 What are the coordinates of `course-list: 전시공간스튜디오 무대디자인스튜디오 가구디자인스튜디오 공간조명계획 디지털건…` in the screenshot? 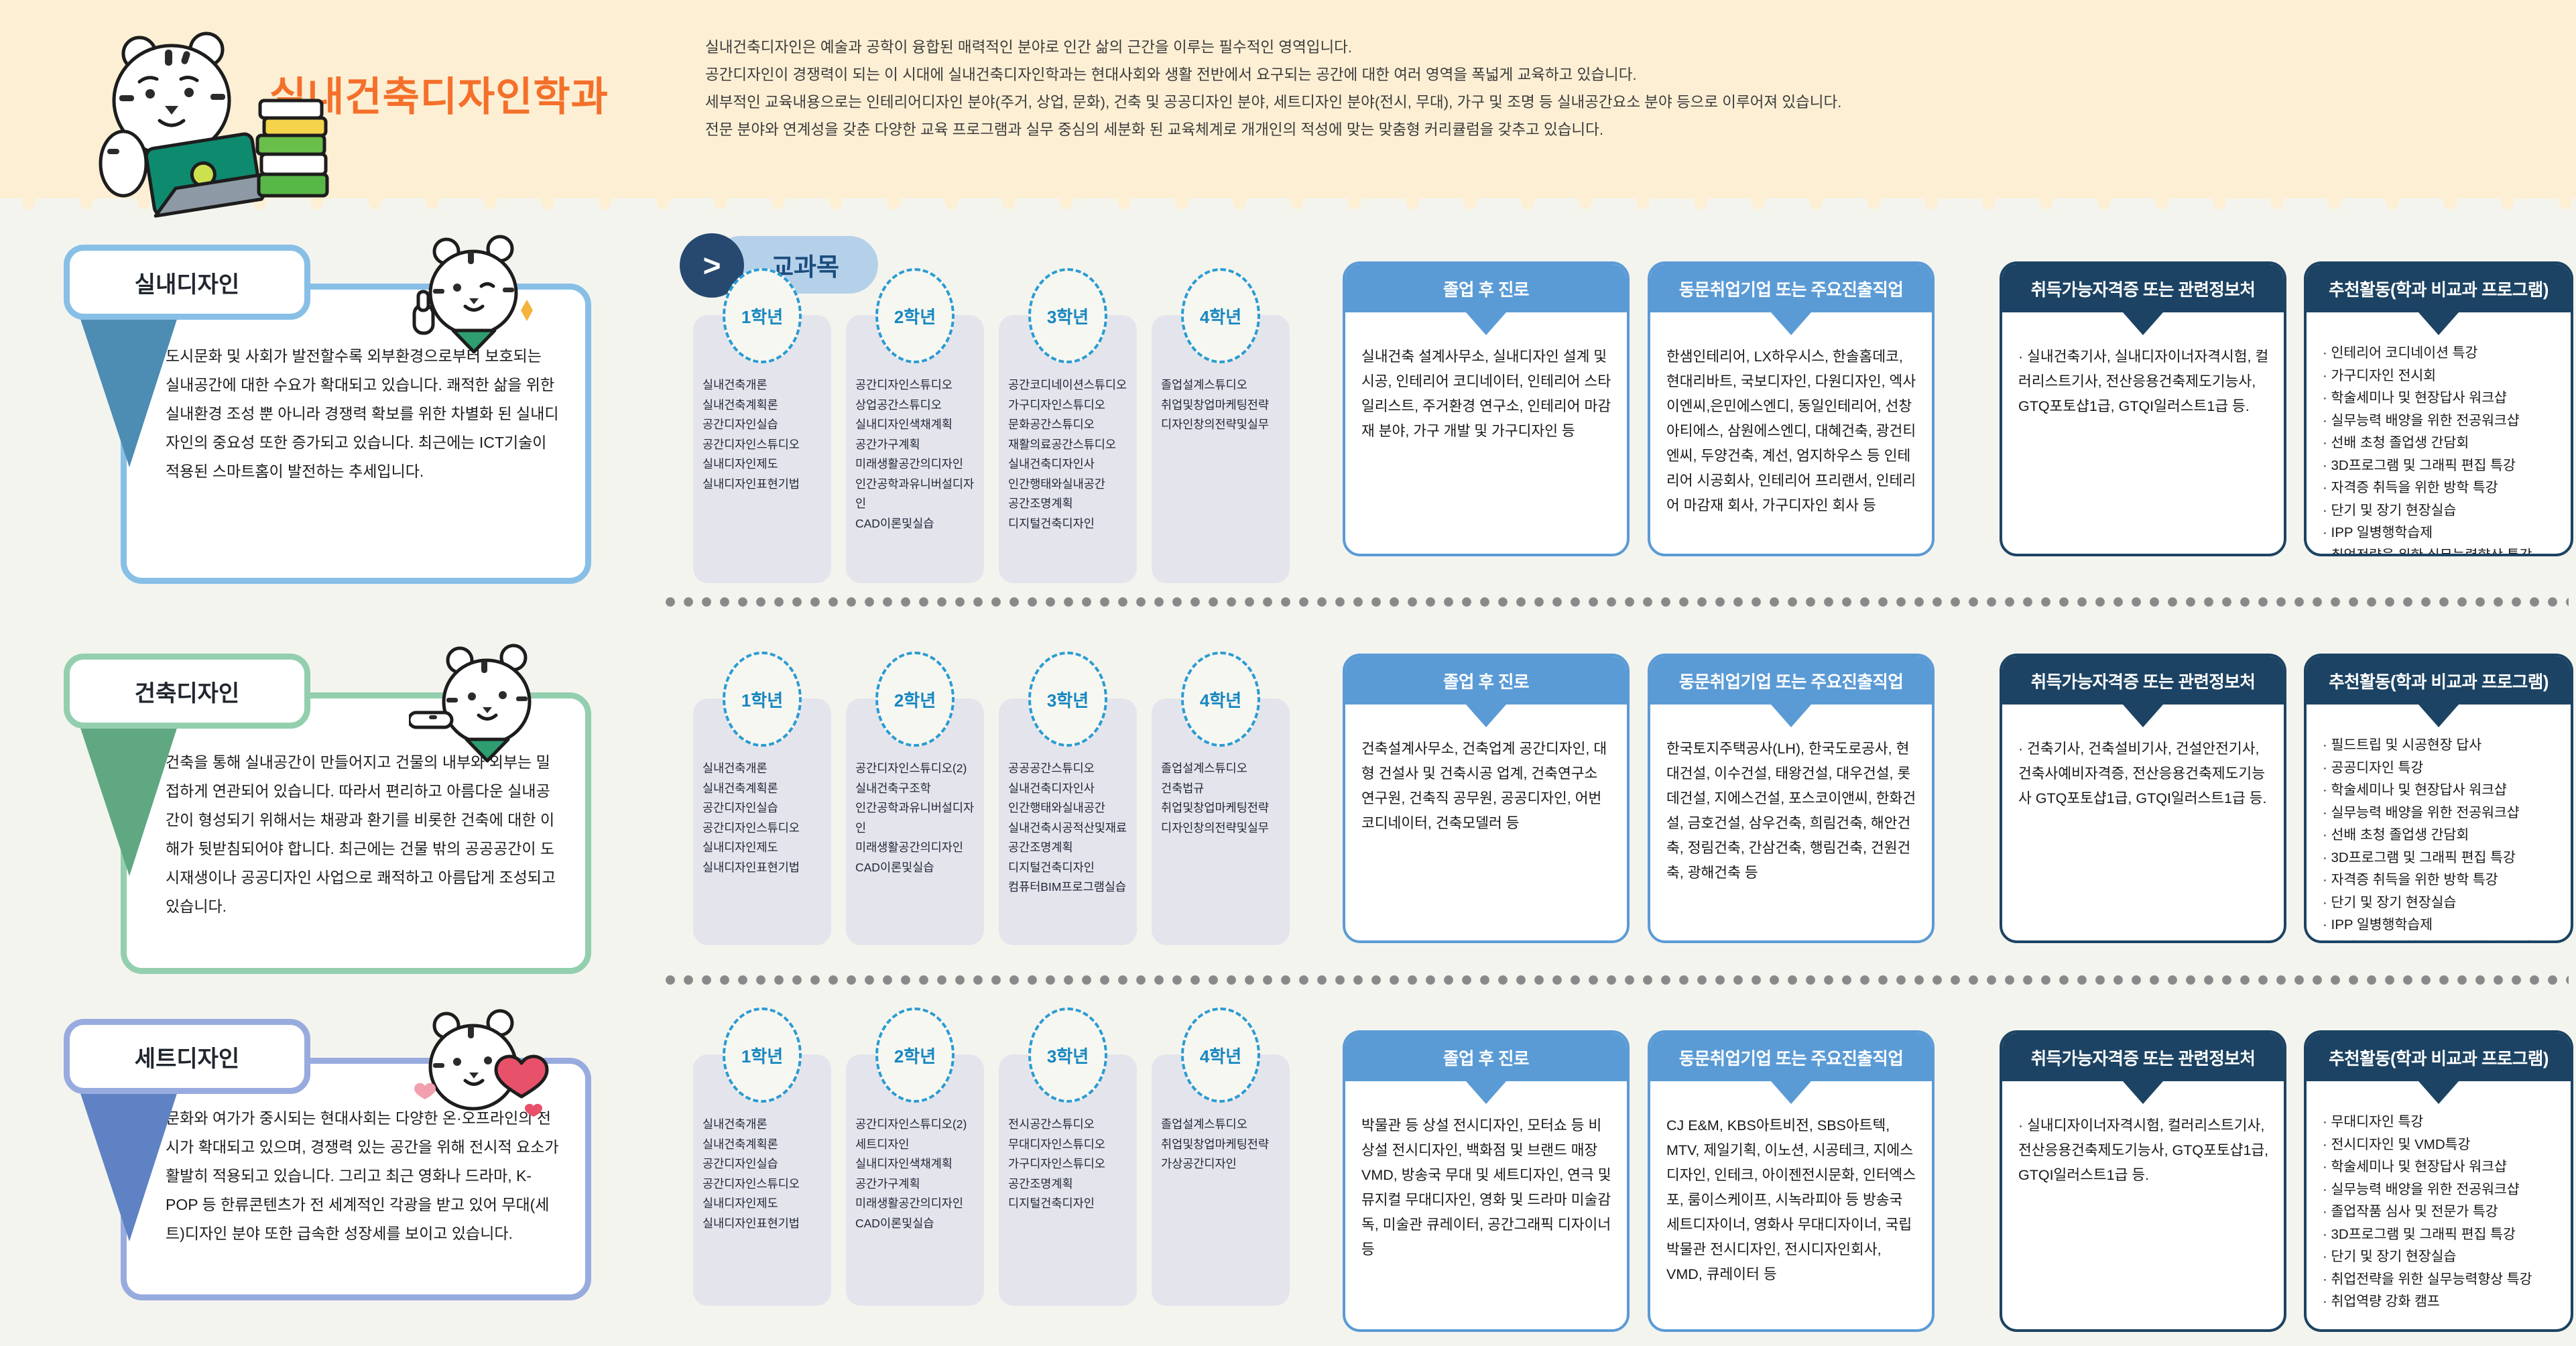 It's located at (1056, 1163).